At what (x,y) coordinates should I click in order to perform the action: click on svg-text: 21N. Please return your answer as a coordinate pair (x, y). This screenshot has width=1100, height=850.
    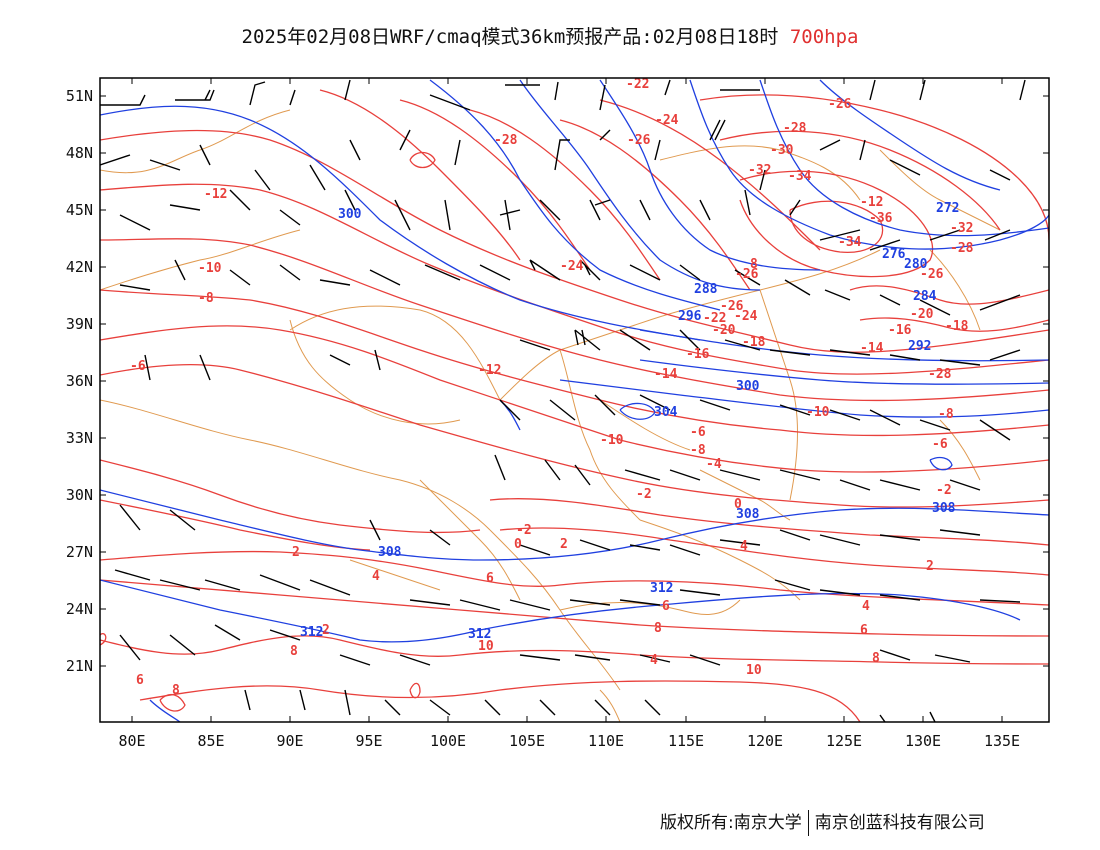
    Looking at the image, I should click on (79, 666).